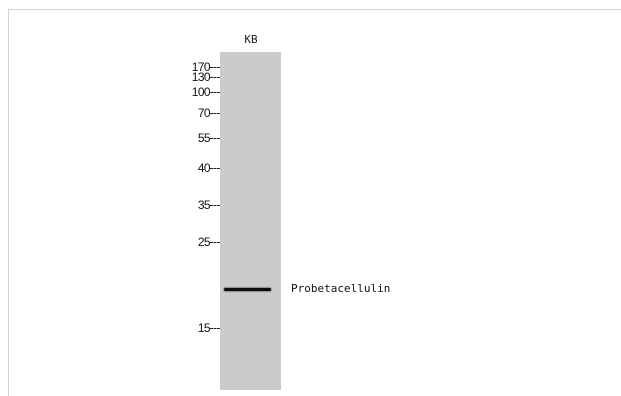 The width and height of the screenshot is (621, 396). I want to click on marker-35-label: 35, so click(204, 205).